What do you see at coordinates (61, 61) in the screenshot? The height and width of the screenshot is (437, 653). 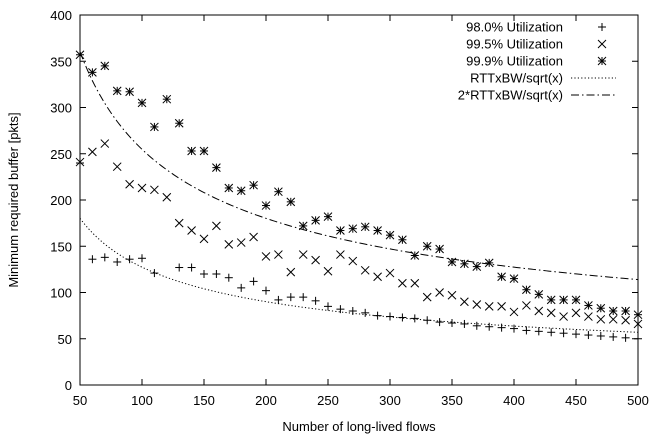 I see `y-tick-label: 350` at bounding box center [61, 61].